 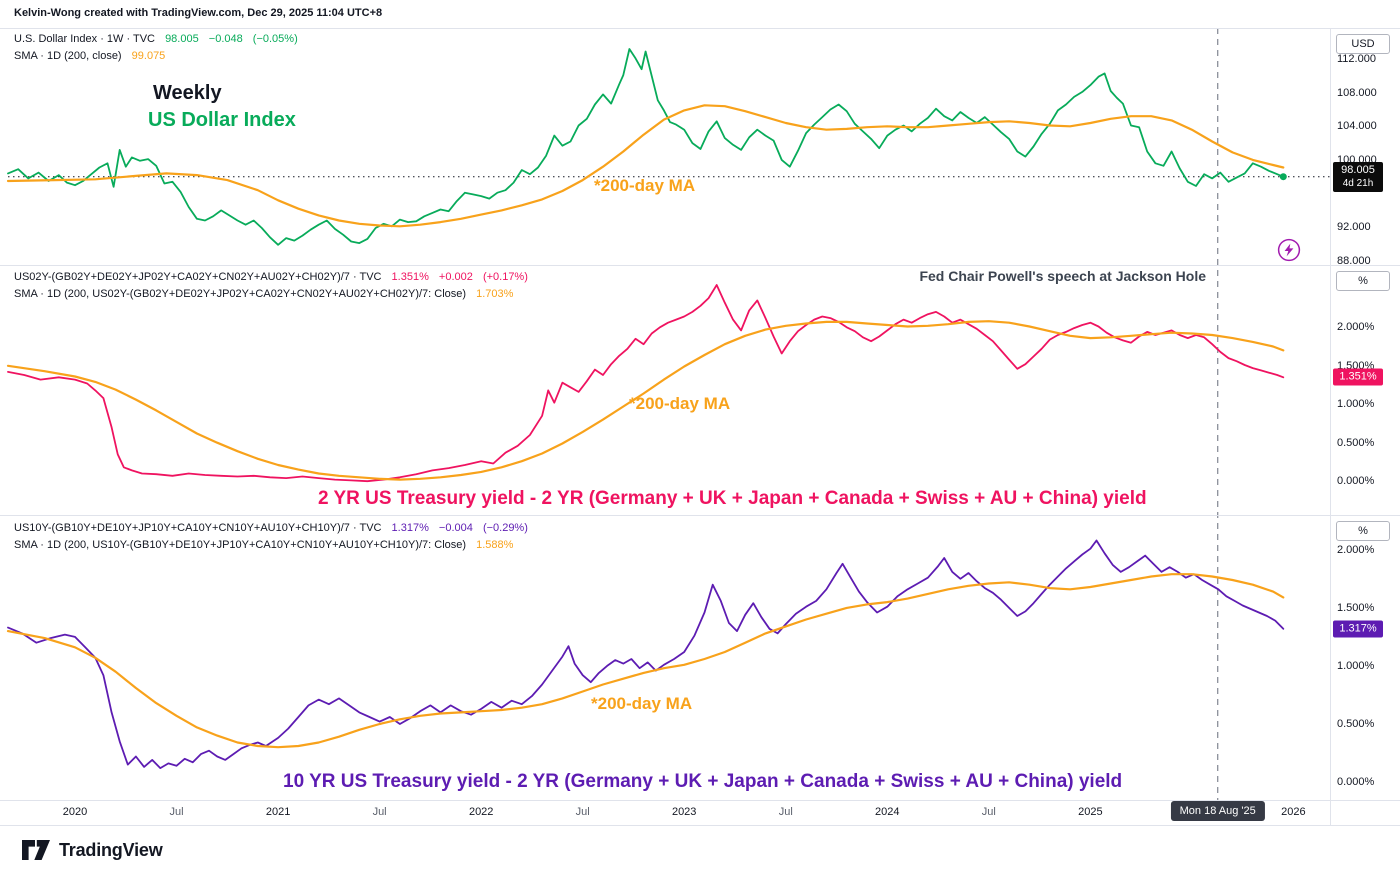 What do you see at coordinates (1090, 812) in the screenshot?
I see `time-tick-label: 2025` at bounding box center [1090, 812].